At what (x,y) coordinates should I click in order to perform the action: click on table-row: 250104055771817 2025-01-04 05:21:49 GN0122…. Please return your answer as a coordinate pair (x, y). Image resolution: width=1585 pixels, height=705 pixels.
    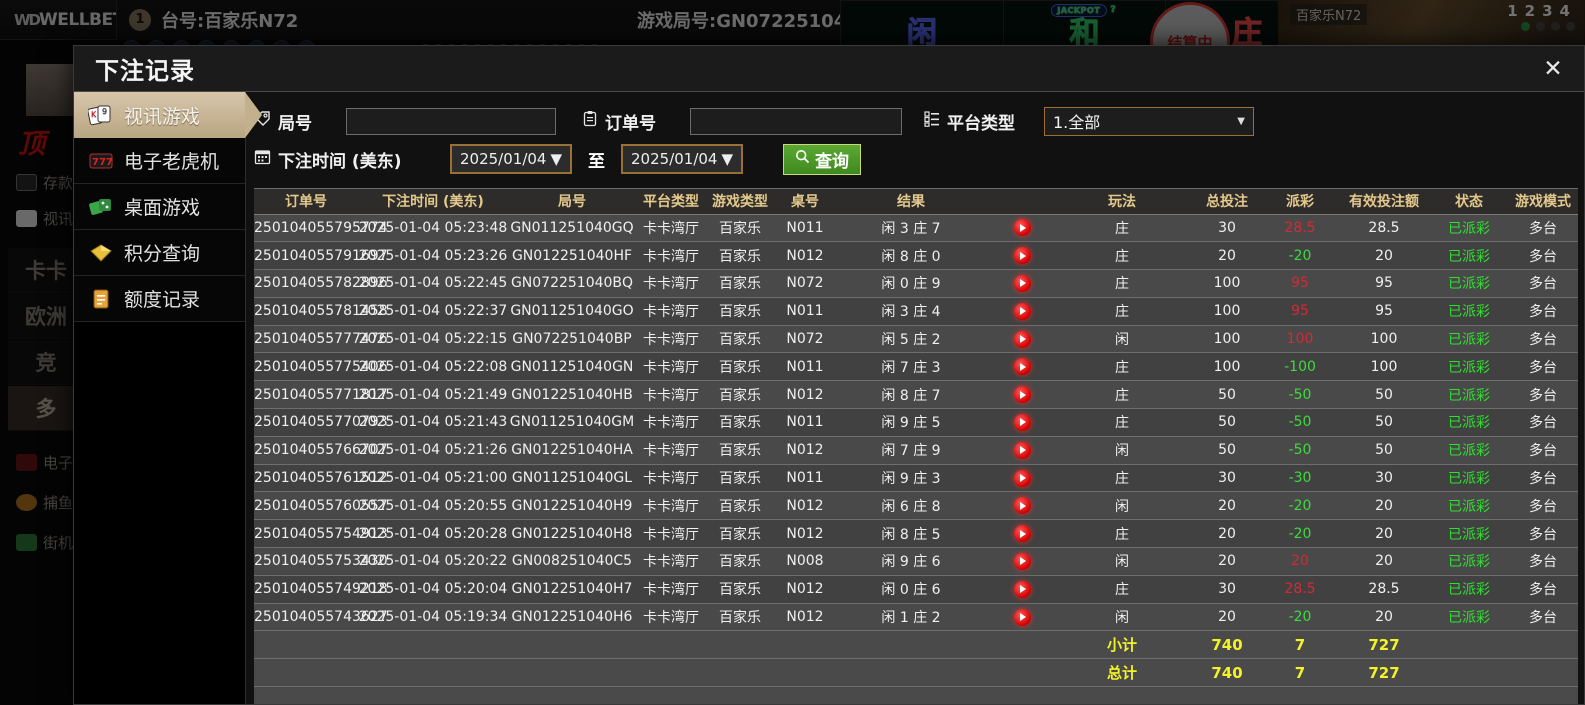
    Looking at the image, I should click on (916, 395).